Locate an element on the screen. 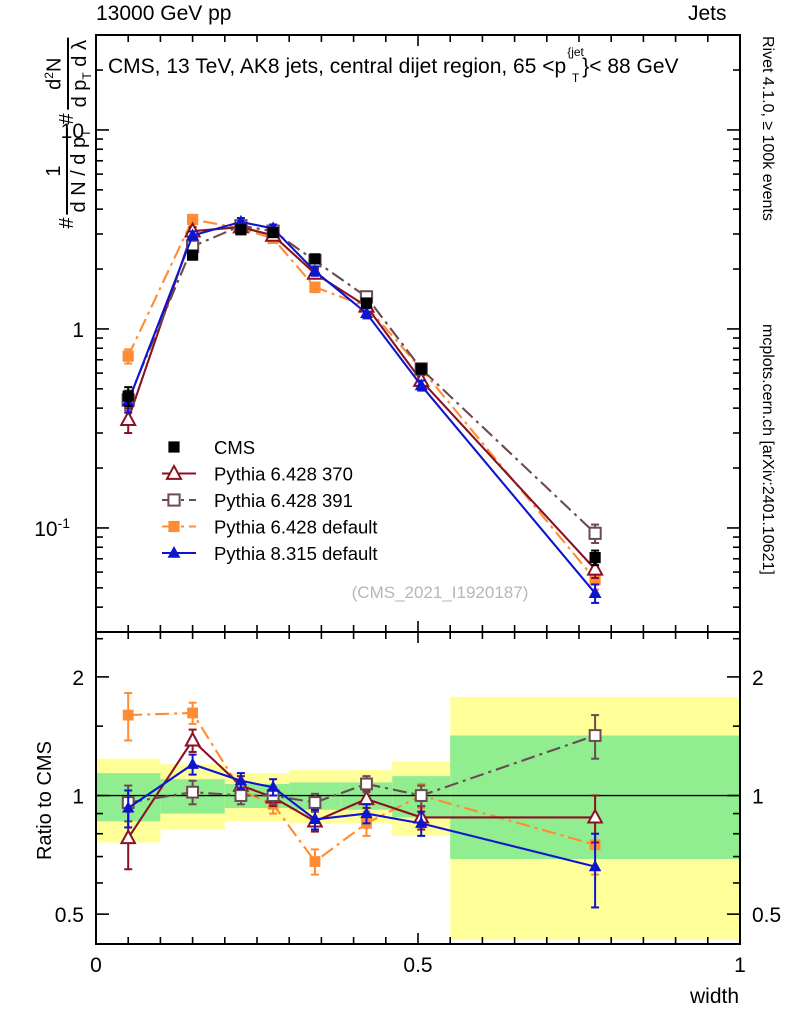  ratio-tick-label: 0.5 is located at coordinates (69, 915).